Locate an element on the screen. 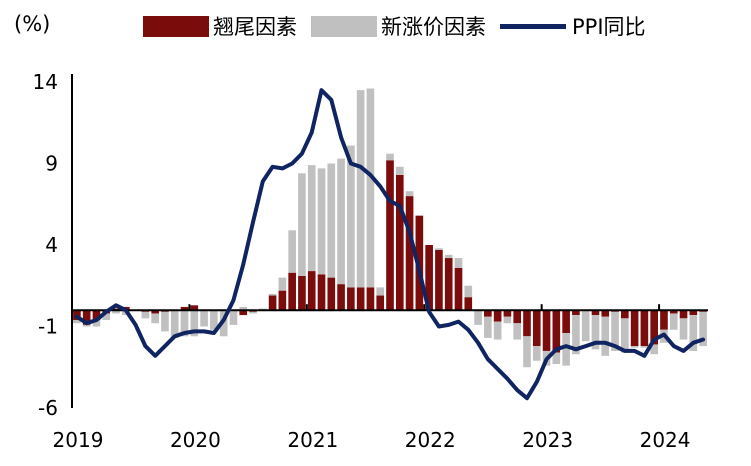 The image size is (751, 466). x-tick-label: 2024 is located at coordinates (665, 440).